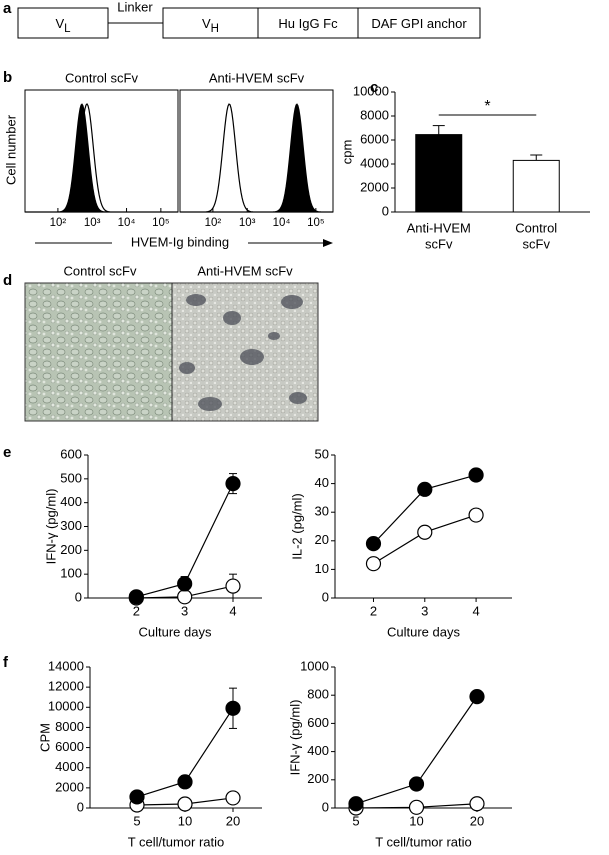 Image resolution: width=609 pixels, height=855 pixels. Describe the element at coordinates (423, 841) in the screenshot. I see `x-axis-label: T cell/tumor ratio` at that location.